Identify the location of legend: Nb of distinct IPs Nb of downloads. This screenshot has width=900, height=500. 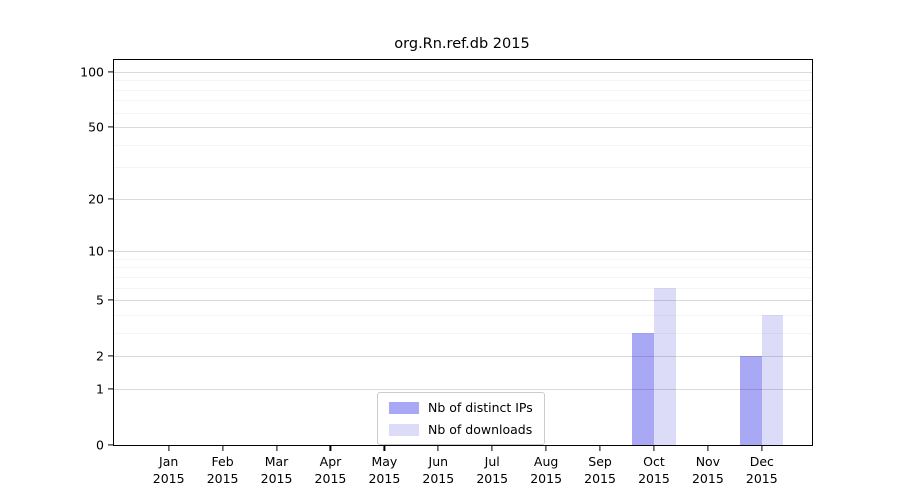
(461, 418).